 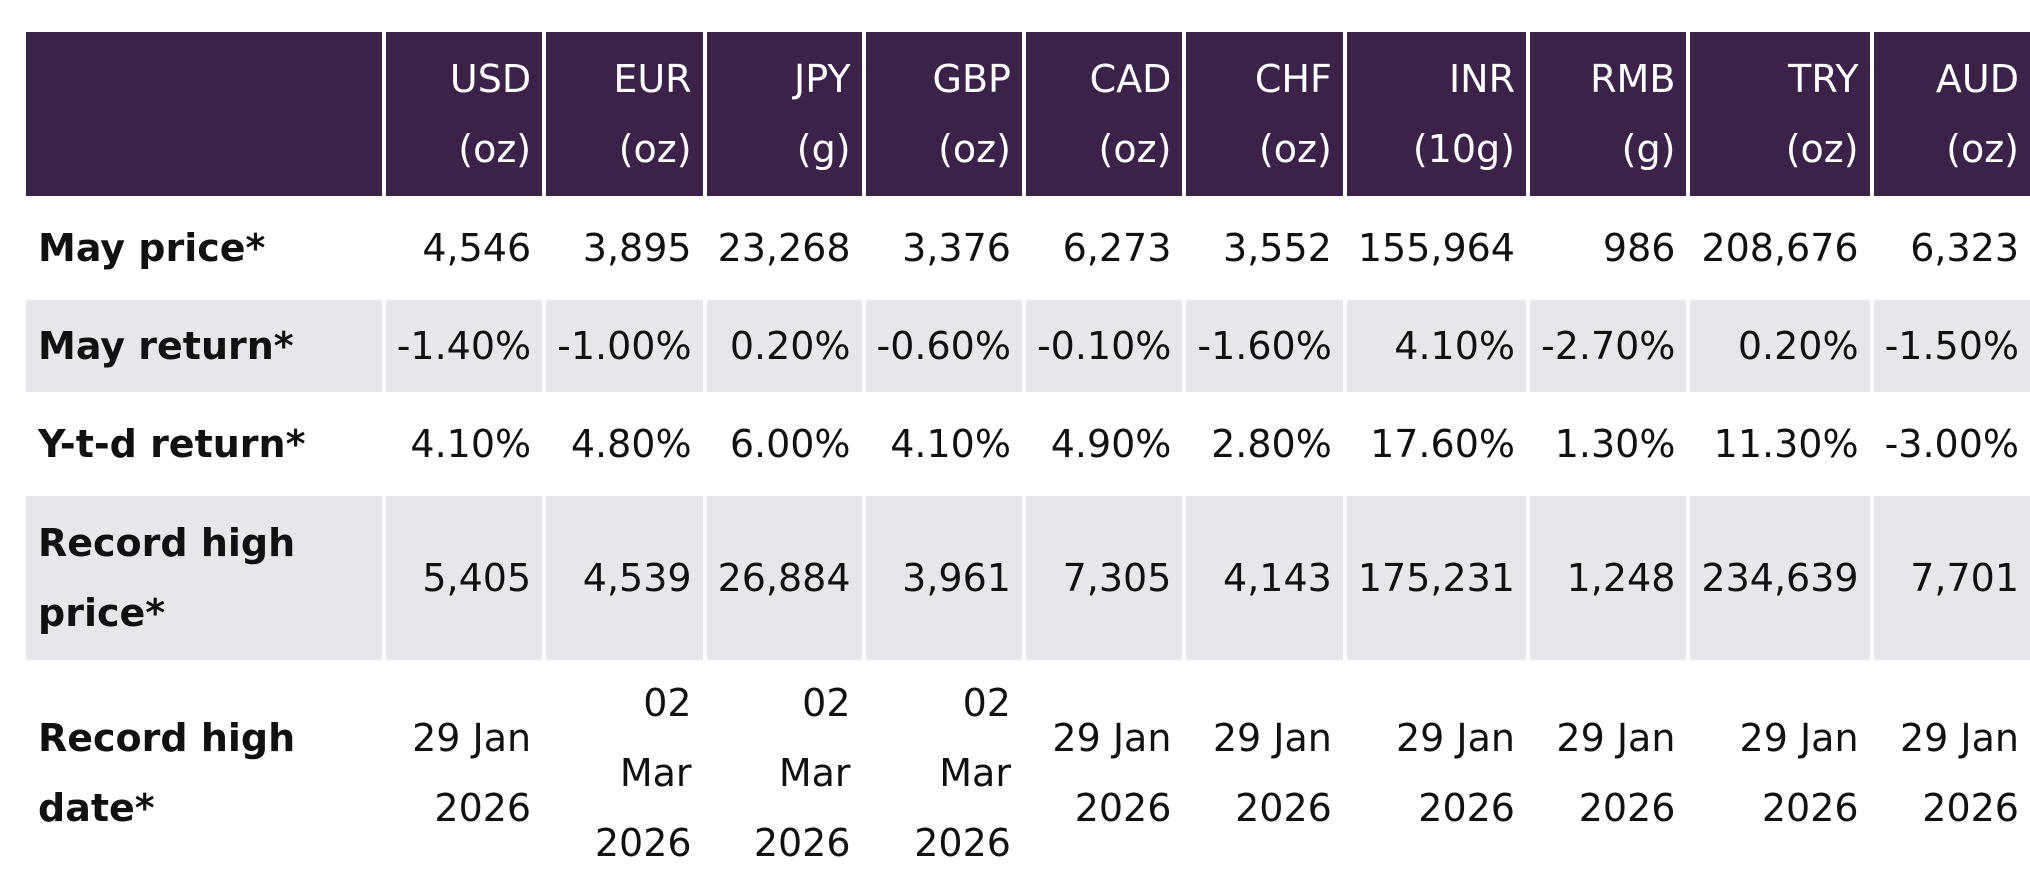 I want to click on row-label-may-return: May return*, so click(x=204, y=346).